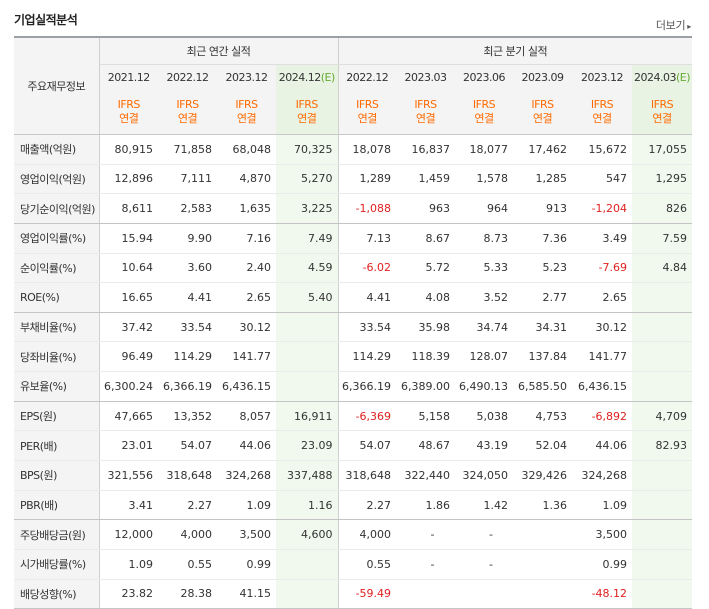 The width and height of the screenshot is (709, 609). I want to click on table-cell: 3,225, so click(307, 208).